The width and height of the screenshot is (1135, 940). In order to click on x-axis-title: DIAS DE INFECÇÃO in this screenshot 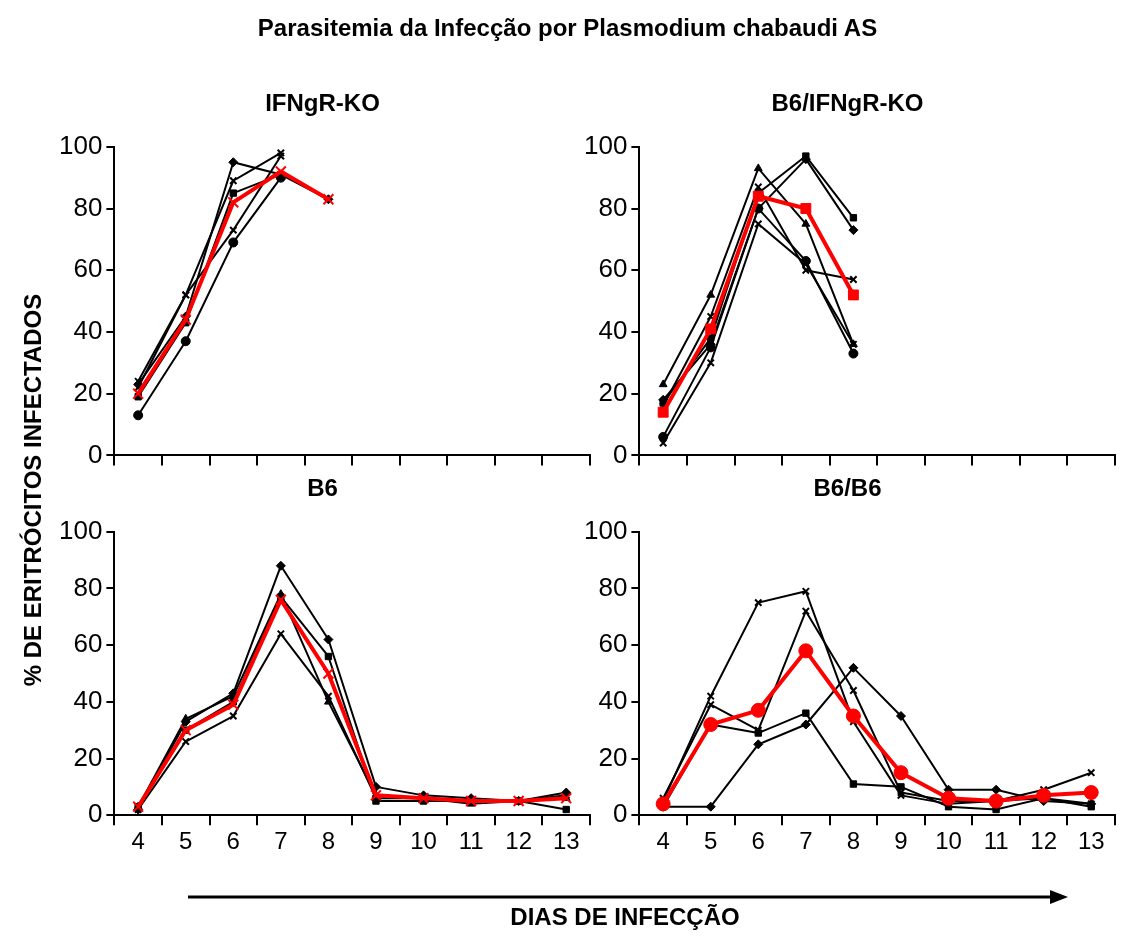, I will do `click(625, 917)`.